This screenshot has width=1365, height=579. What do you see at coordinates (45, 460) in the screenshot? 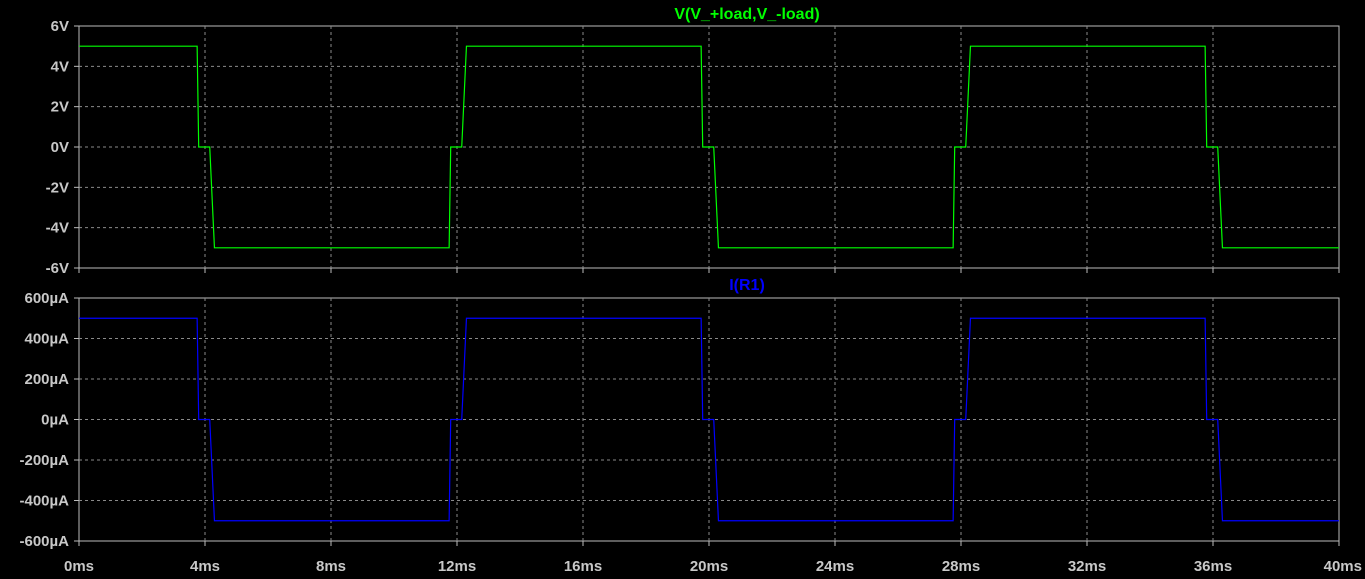
I see `y-tick-label-2: -200µA` at bounding box center [45, 460].